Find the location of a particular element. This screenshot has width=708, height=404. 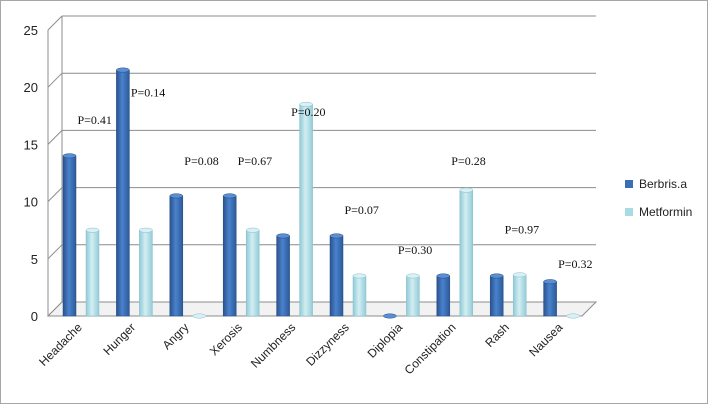

bar-xerosis-metformin-cap is located at coordinates (252, 230).